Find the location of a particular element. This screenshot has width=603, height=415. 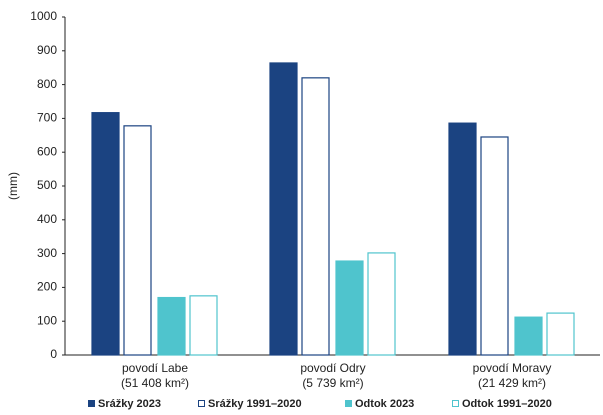

x-tick-label: povodí Odry (5 739 km²) is located at coordinates (333, 375).